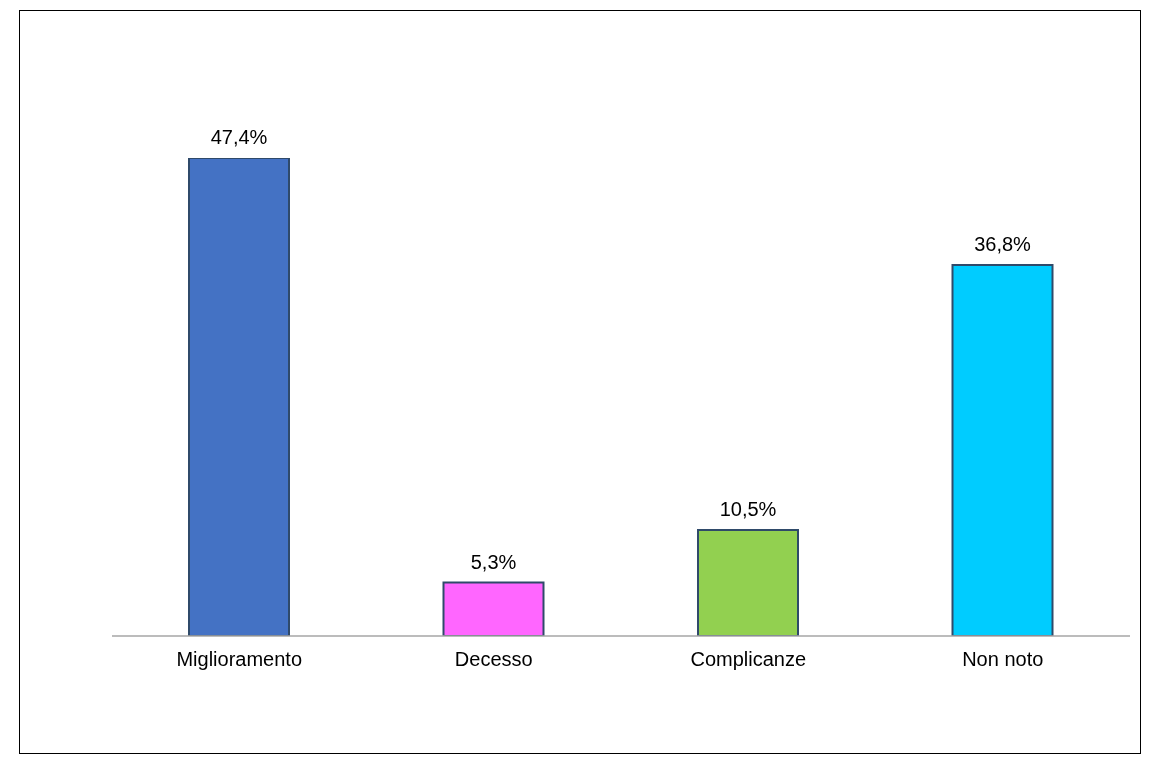 Image resolution: width=1159 pixels, height=778 pixels. Describe the element at coordinates (1003, 243) in the screenshot. I see `data-label: 36,8%` at that location.